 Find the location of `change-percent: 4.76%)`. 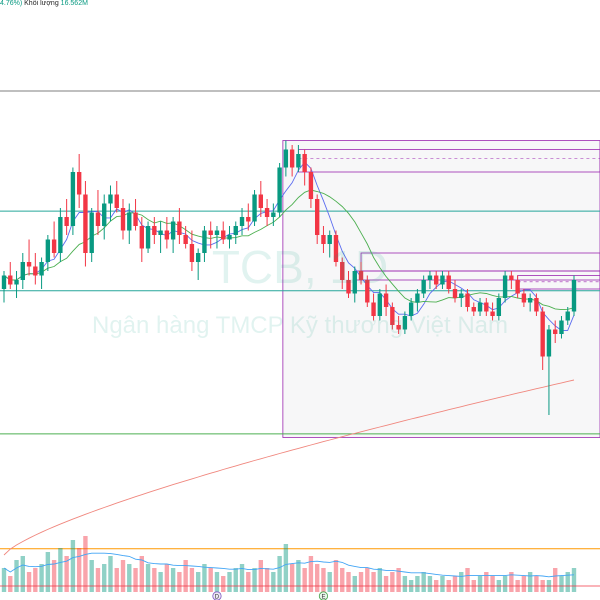

change-percent: 4.76%) is located at coordinates (11, 3).